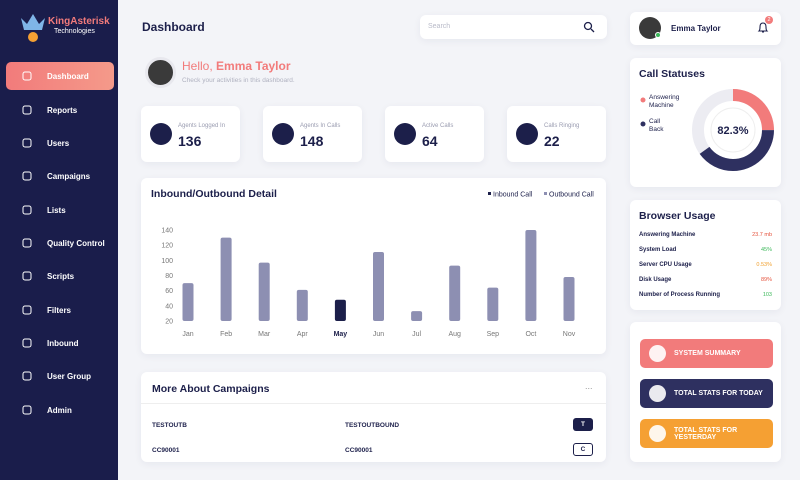  I want to click on stat-value: 64, so click(430, 141).